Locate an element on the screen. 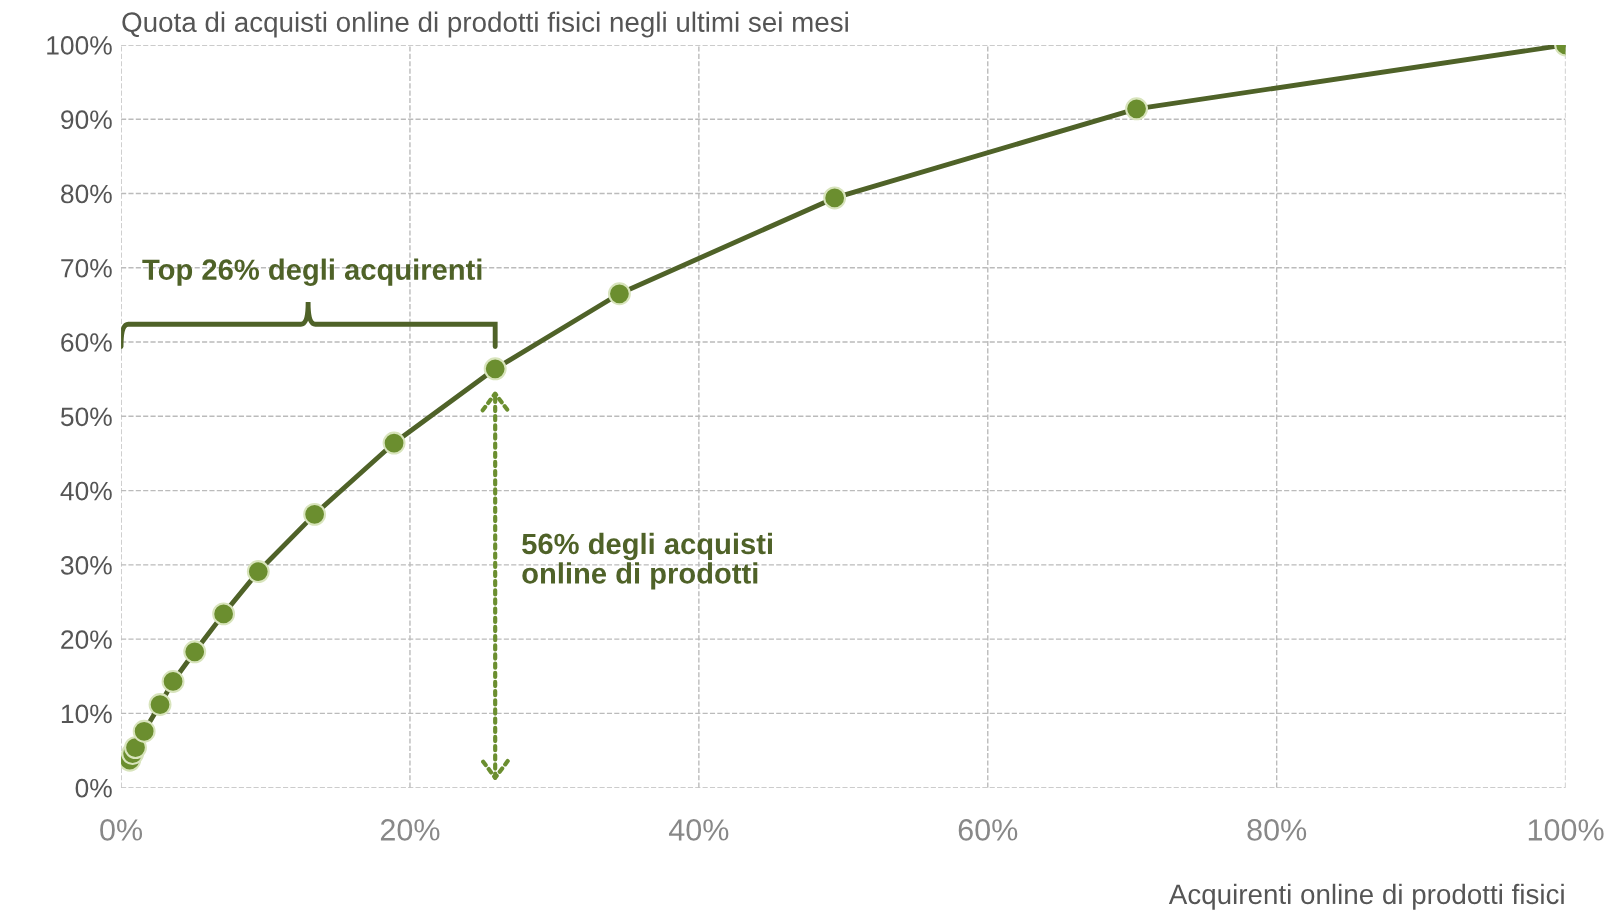  y-tick-label: 100% is located at coordinates (79, 45).